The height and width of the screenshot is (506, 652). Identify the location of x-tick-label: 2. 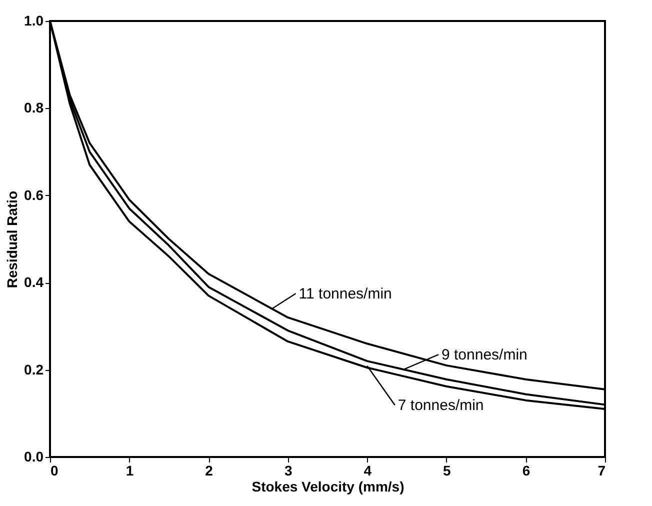
(209, 470).